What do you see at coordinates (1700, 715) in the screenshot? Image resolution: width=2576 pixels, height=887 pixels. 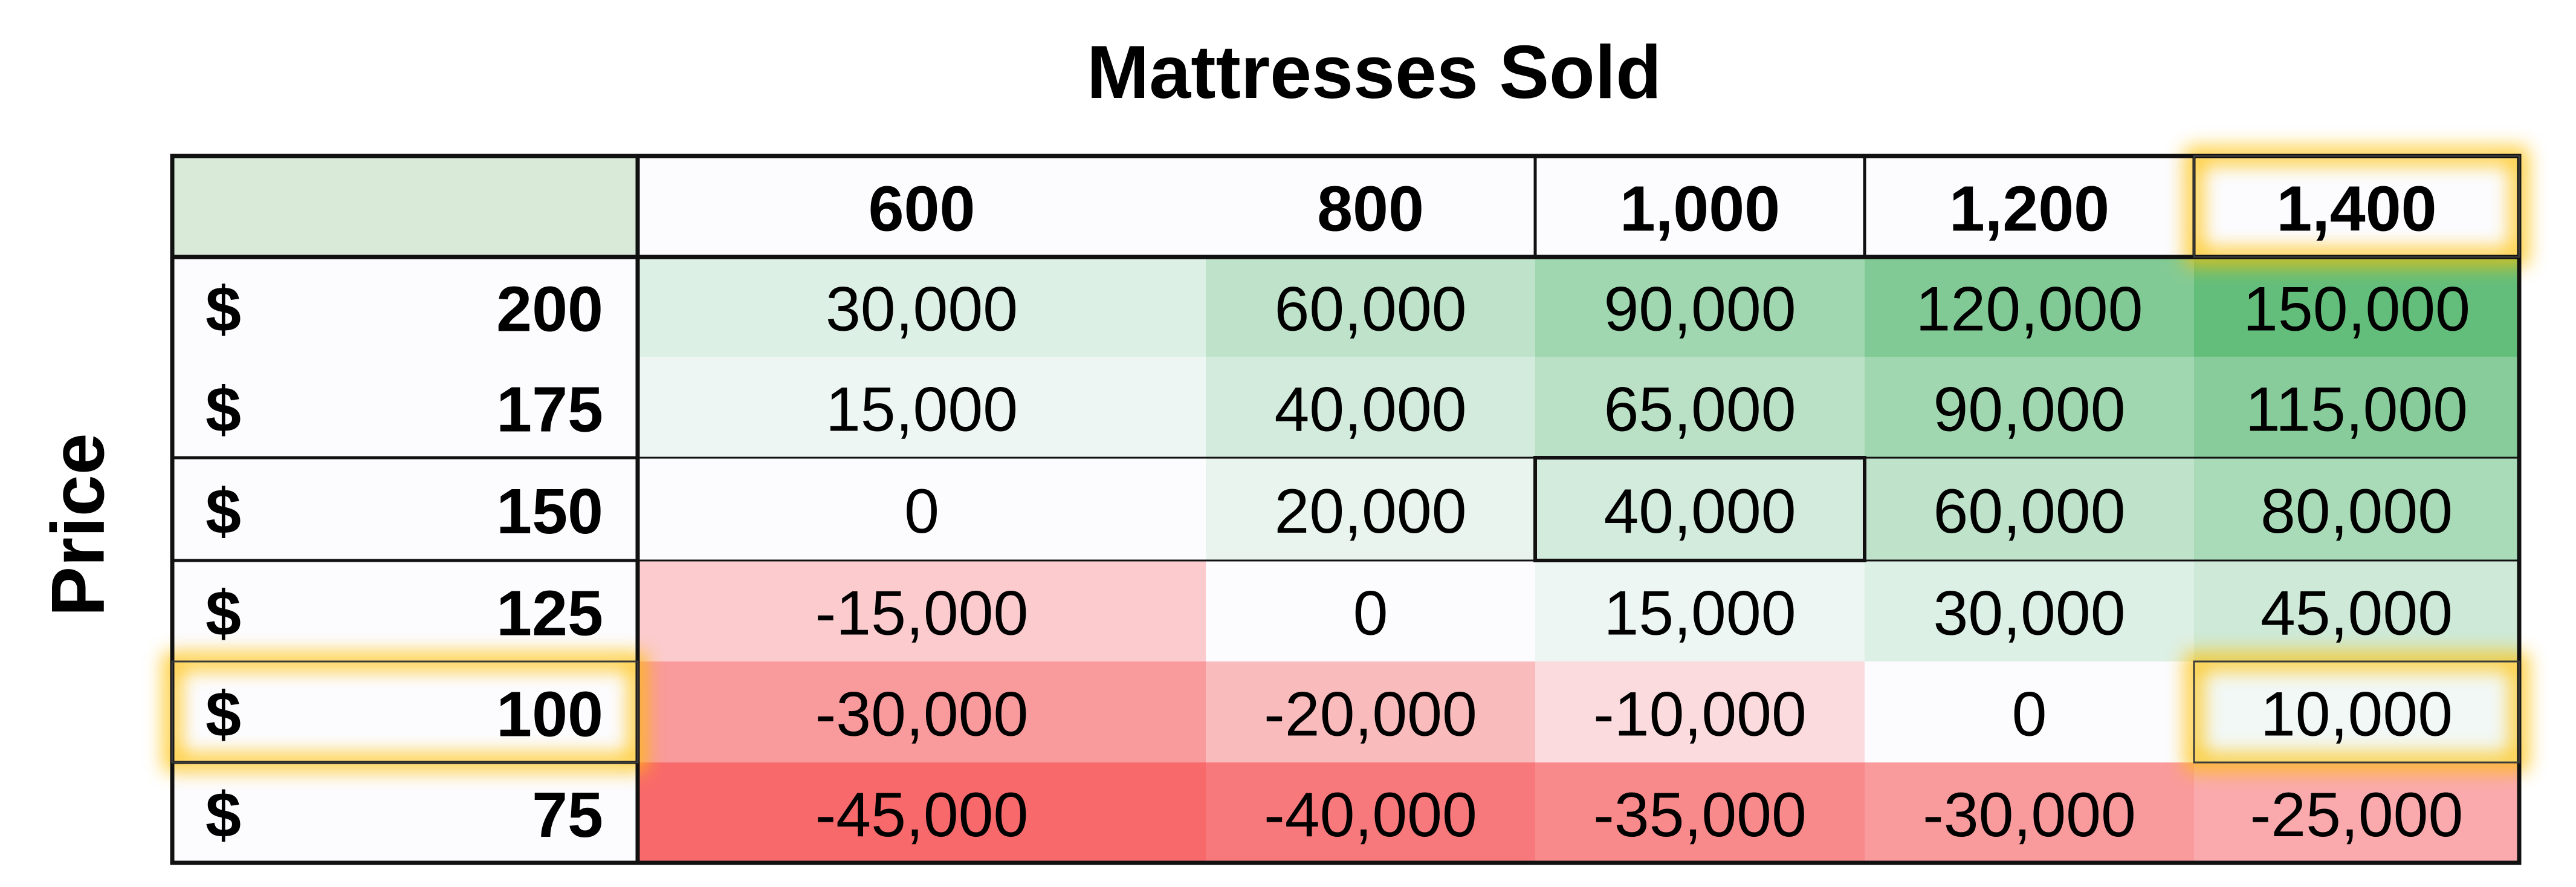 I see `data-label-100-1000: -10,000` at bounding box center [1700, 715].